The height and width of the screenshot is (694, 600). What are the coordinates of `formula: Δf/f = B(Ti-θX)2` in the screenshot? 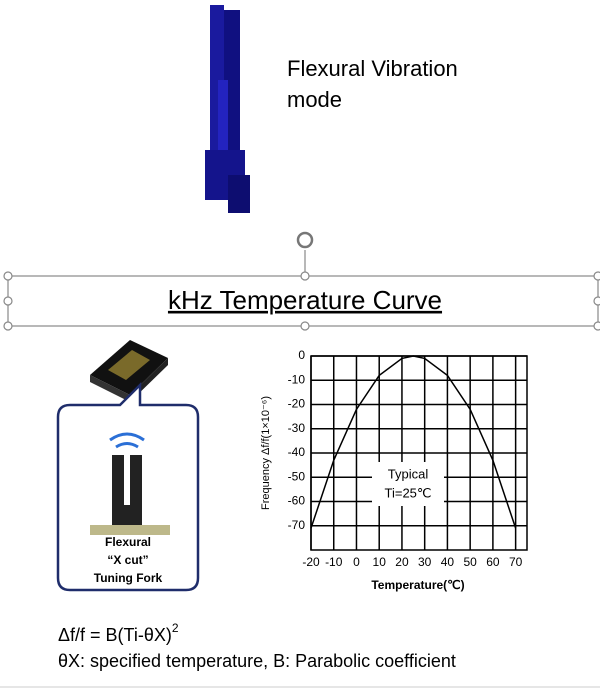 It's located at (118, 633).